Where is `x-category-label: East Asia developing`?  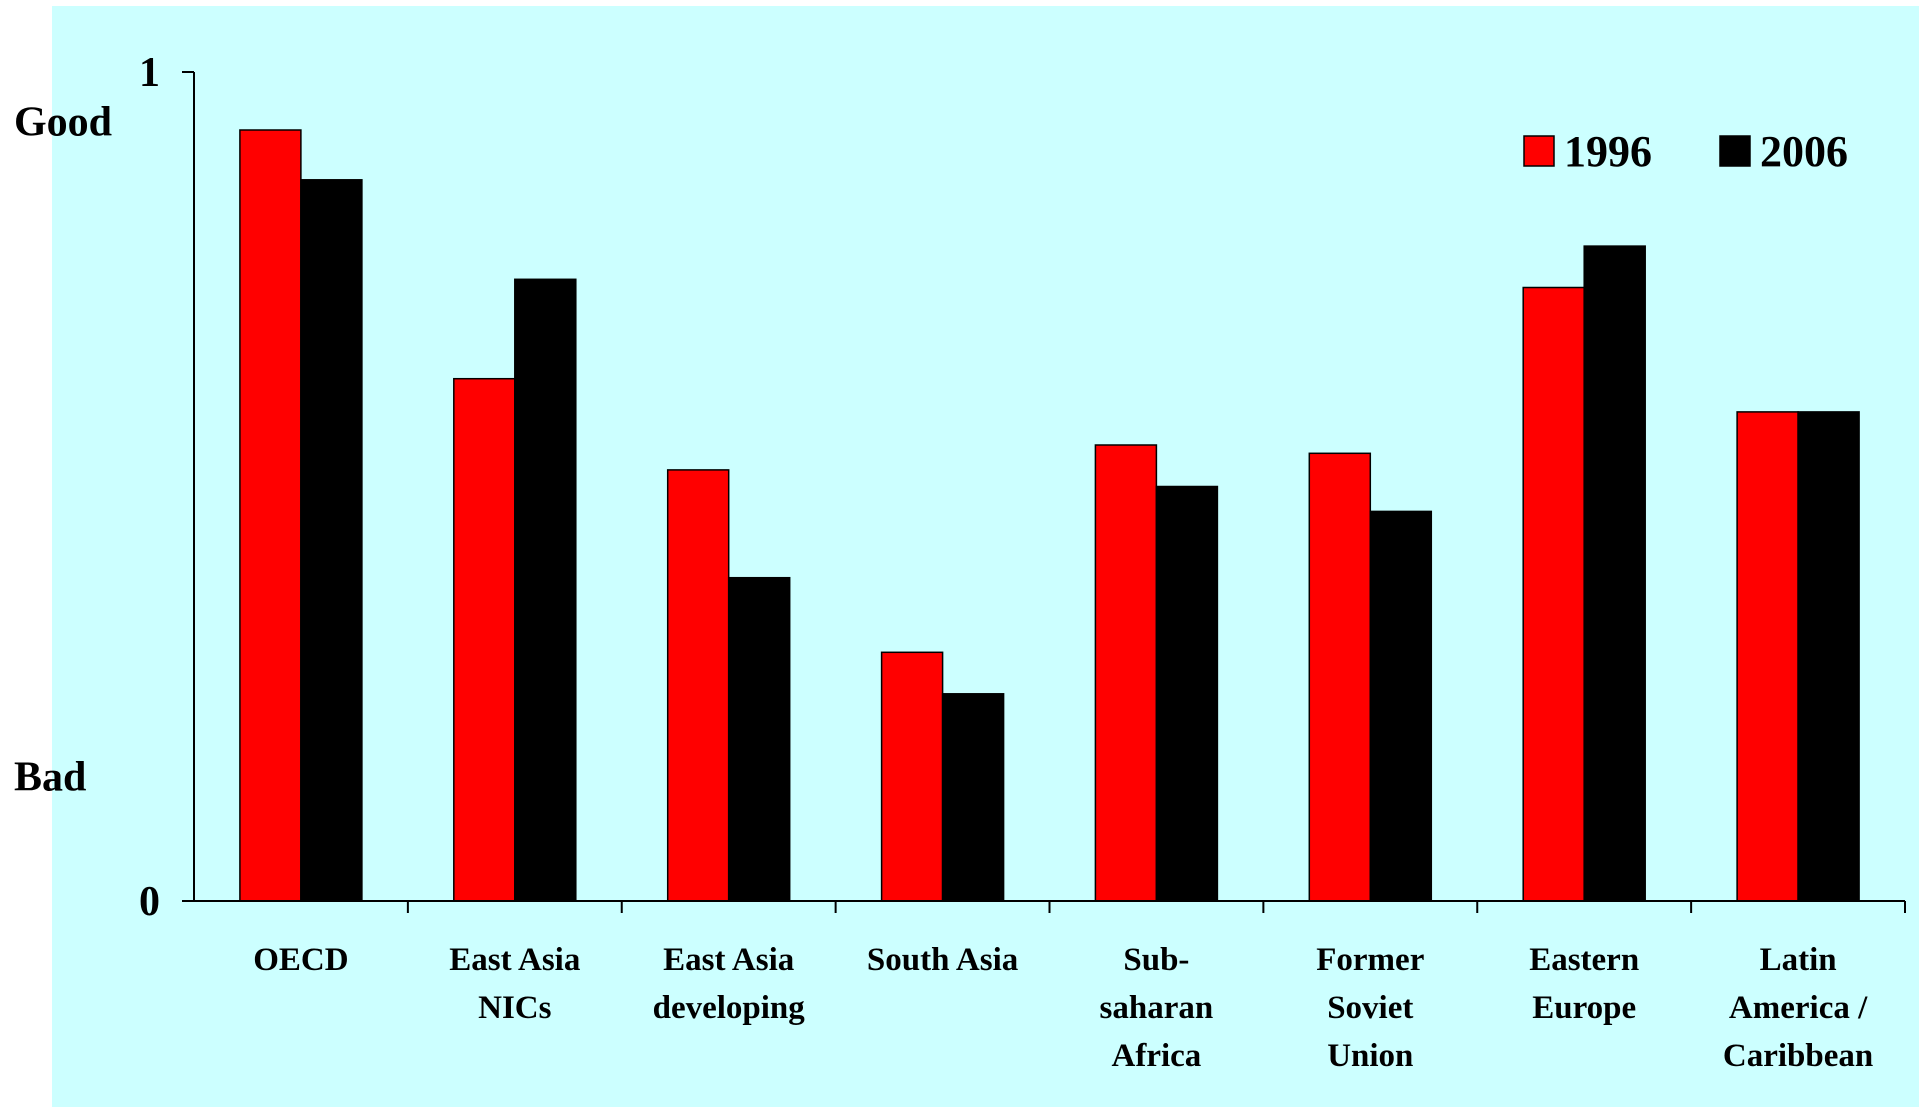
x-category-label: East Asia developing is located at coordinates (729, 984).